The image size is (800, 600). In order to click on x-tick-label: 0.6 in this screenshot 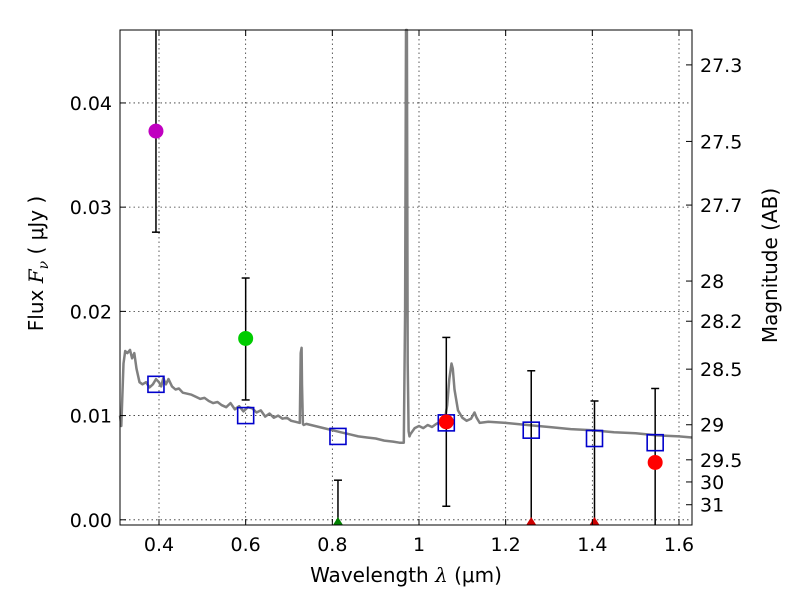, I will do `click(246, 545)`.